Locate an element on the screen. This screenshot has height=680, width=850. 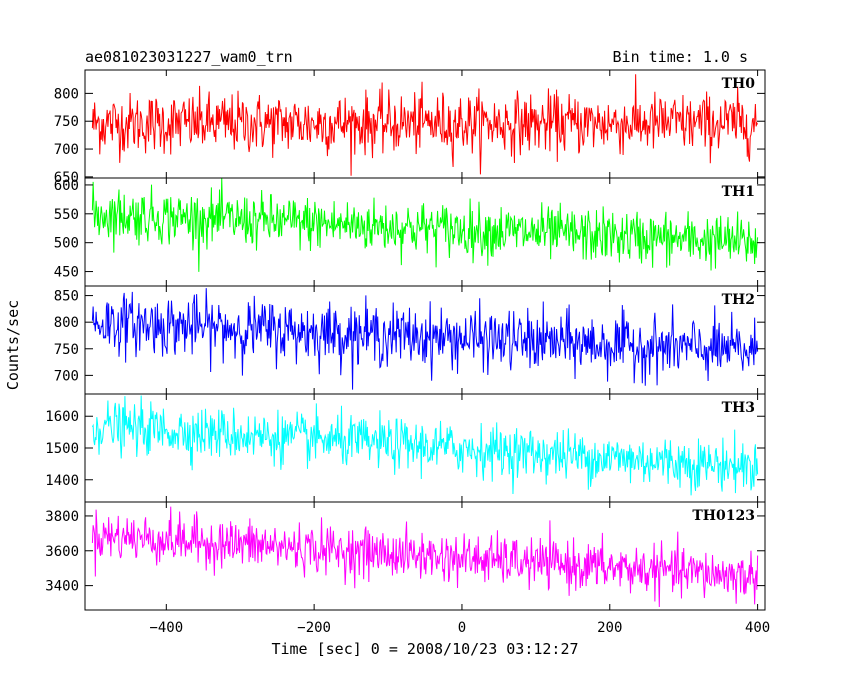
panel-label: TH0 is located at coordinates (739, 84).